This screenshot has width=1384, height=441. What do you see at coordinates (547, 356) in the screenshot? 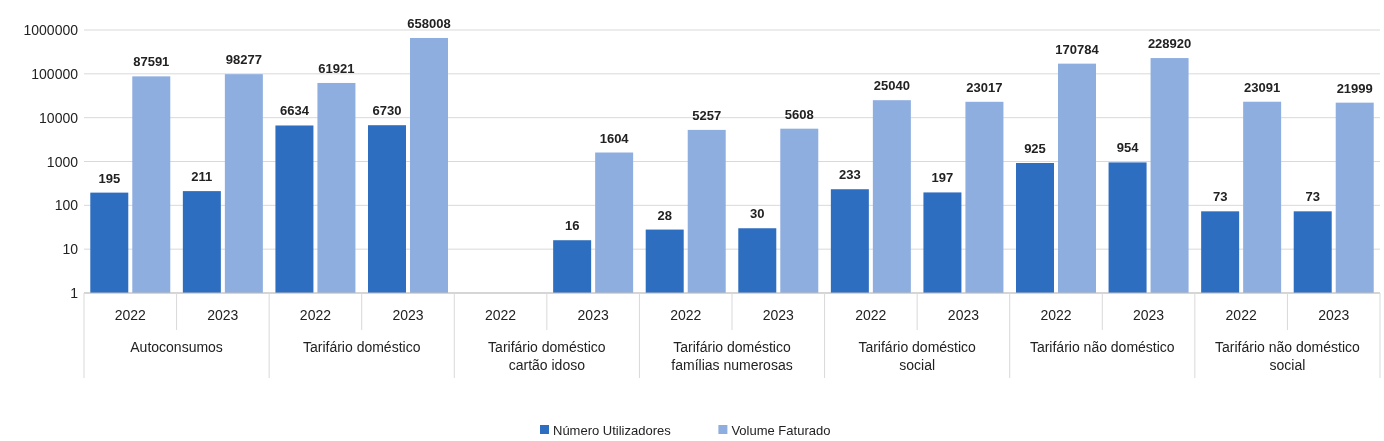
I see `text: Tarifário doméstico cartão idoso` at bounding box center [547, 356].